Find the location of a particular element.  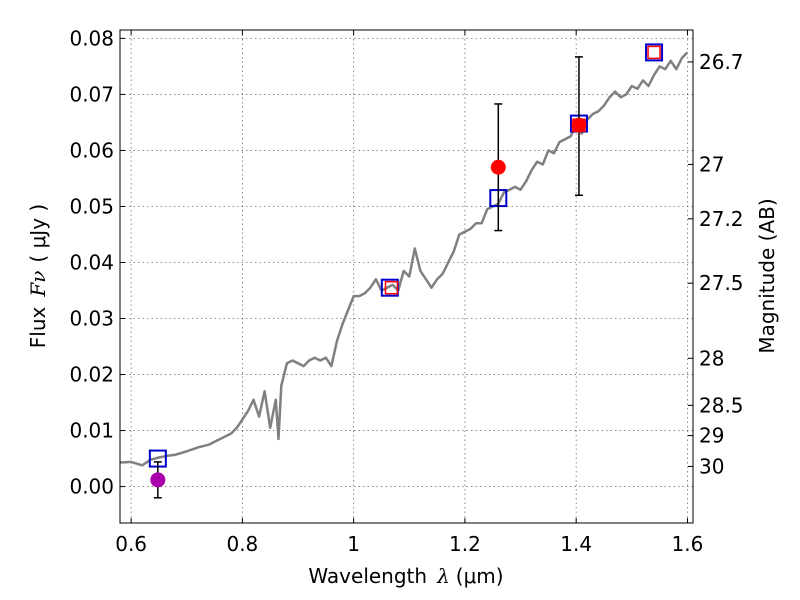

right-tick-label: 27.5 is located at coordinates (721, 283).